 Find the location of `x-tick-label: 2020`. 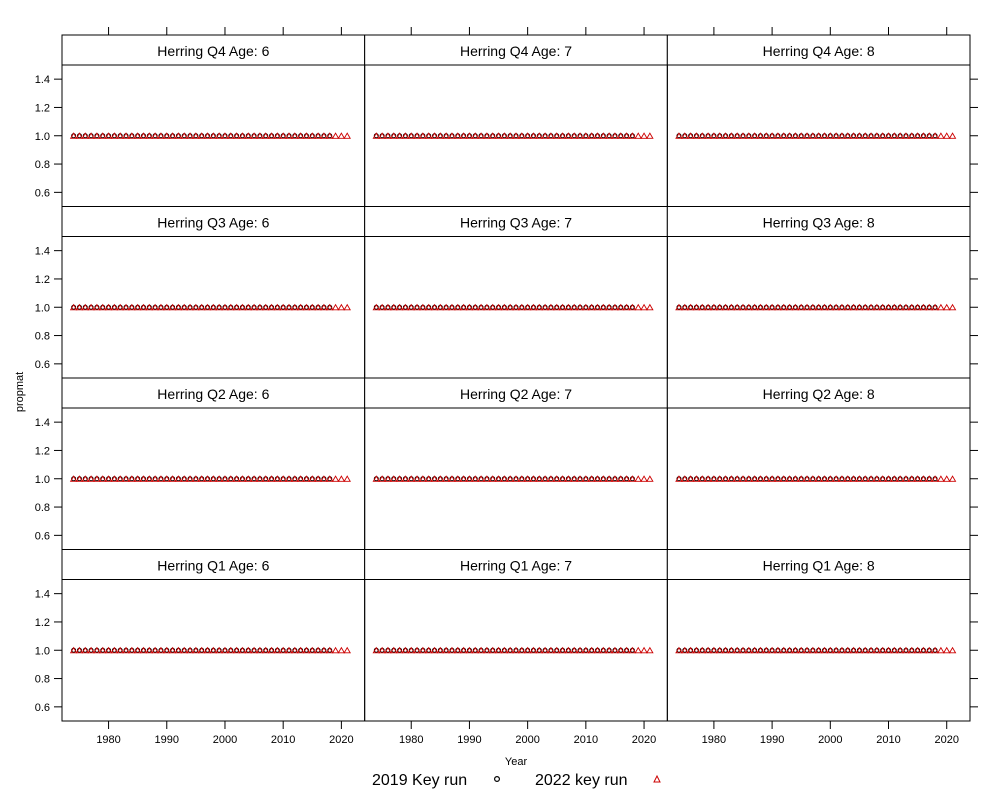

x-tick-label: 2020 is located at coordinates (946, 740).